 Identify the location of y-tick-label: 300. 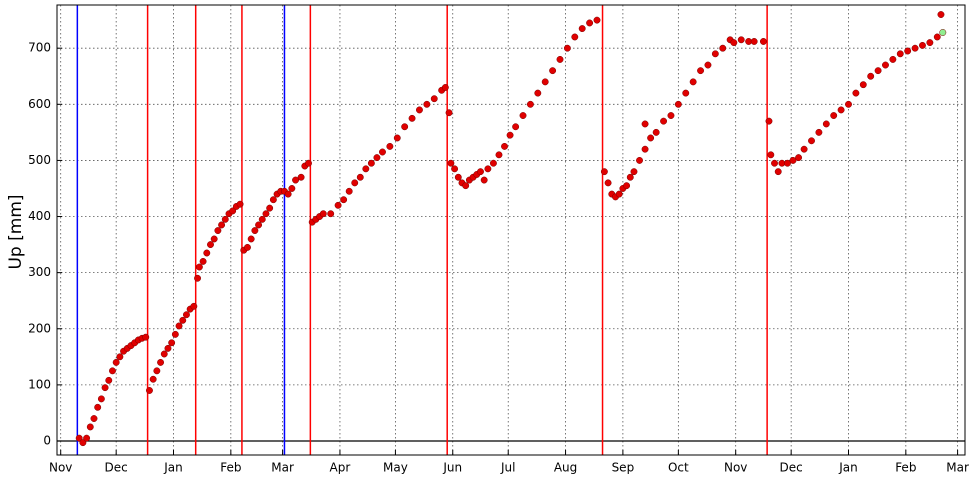
(39, 272).